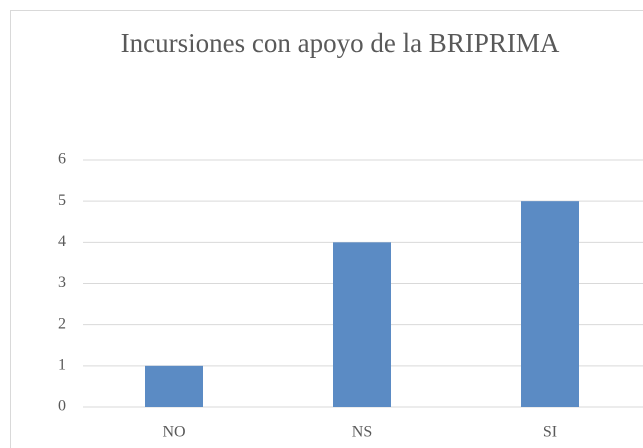  I want to click on y-tick-label: 2, so click(62, 323).